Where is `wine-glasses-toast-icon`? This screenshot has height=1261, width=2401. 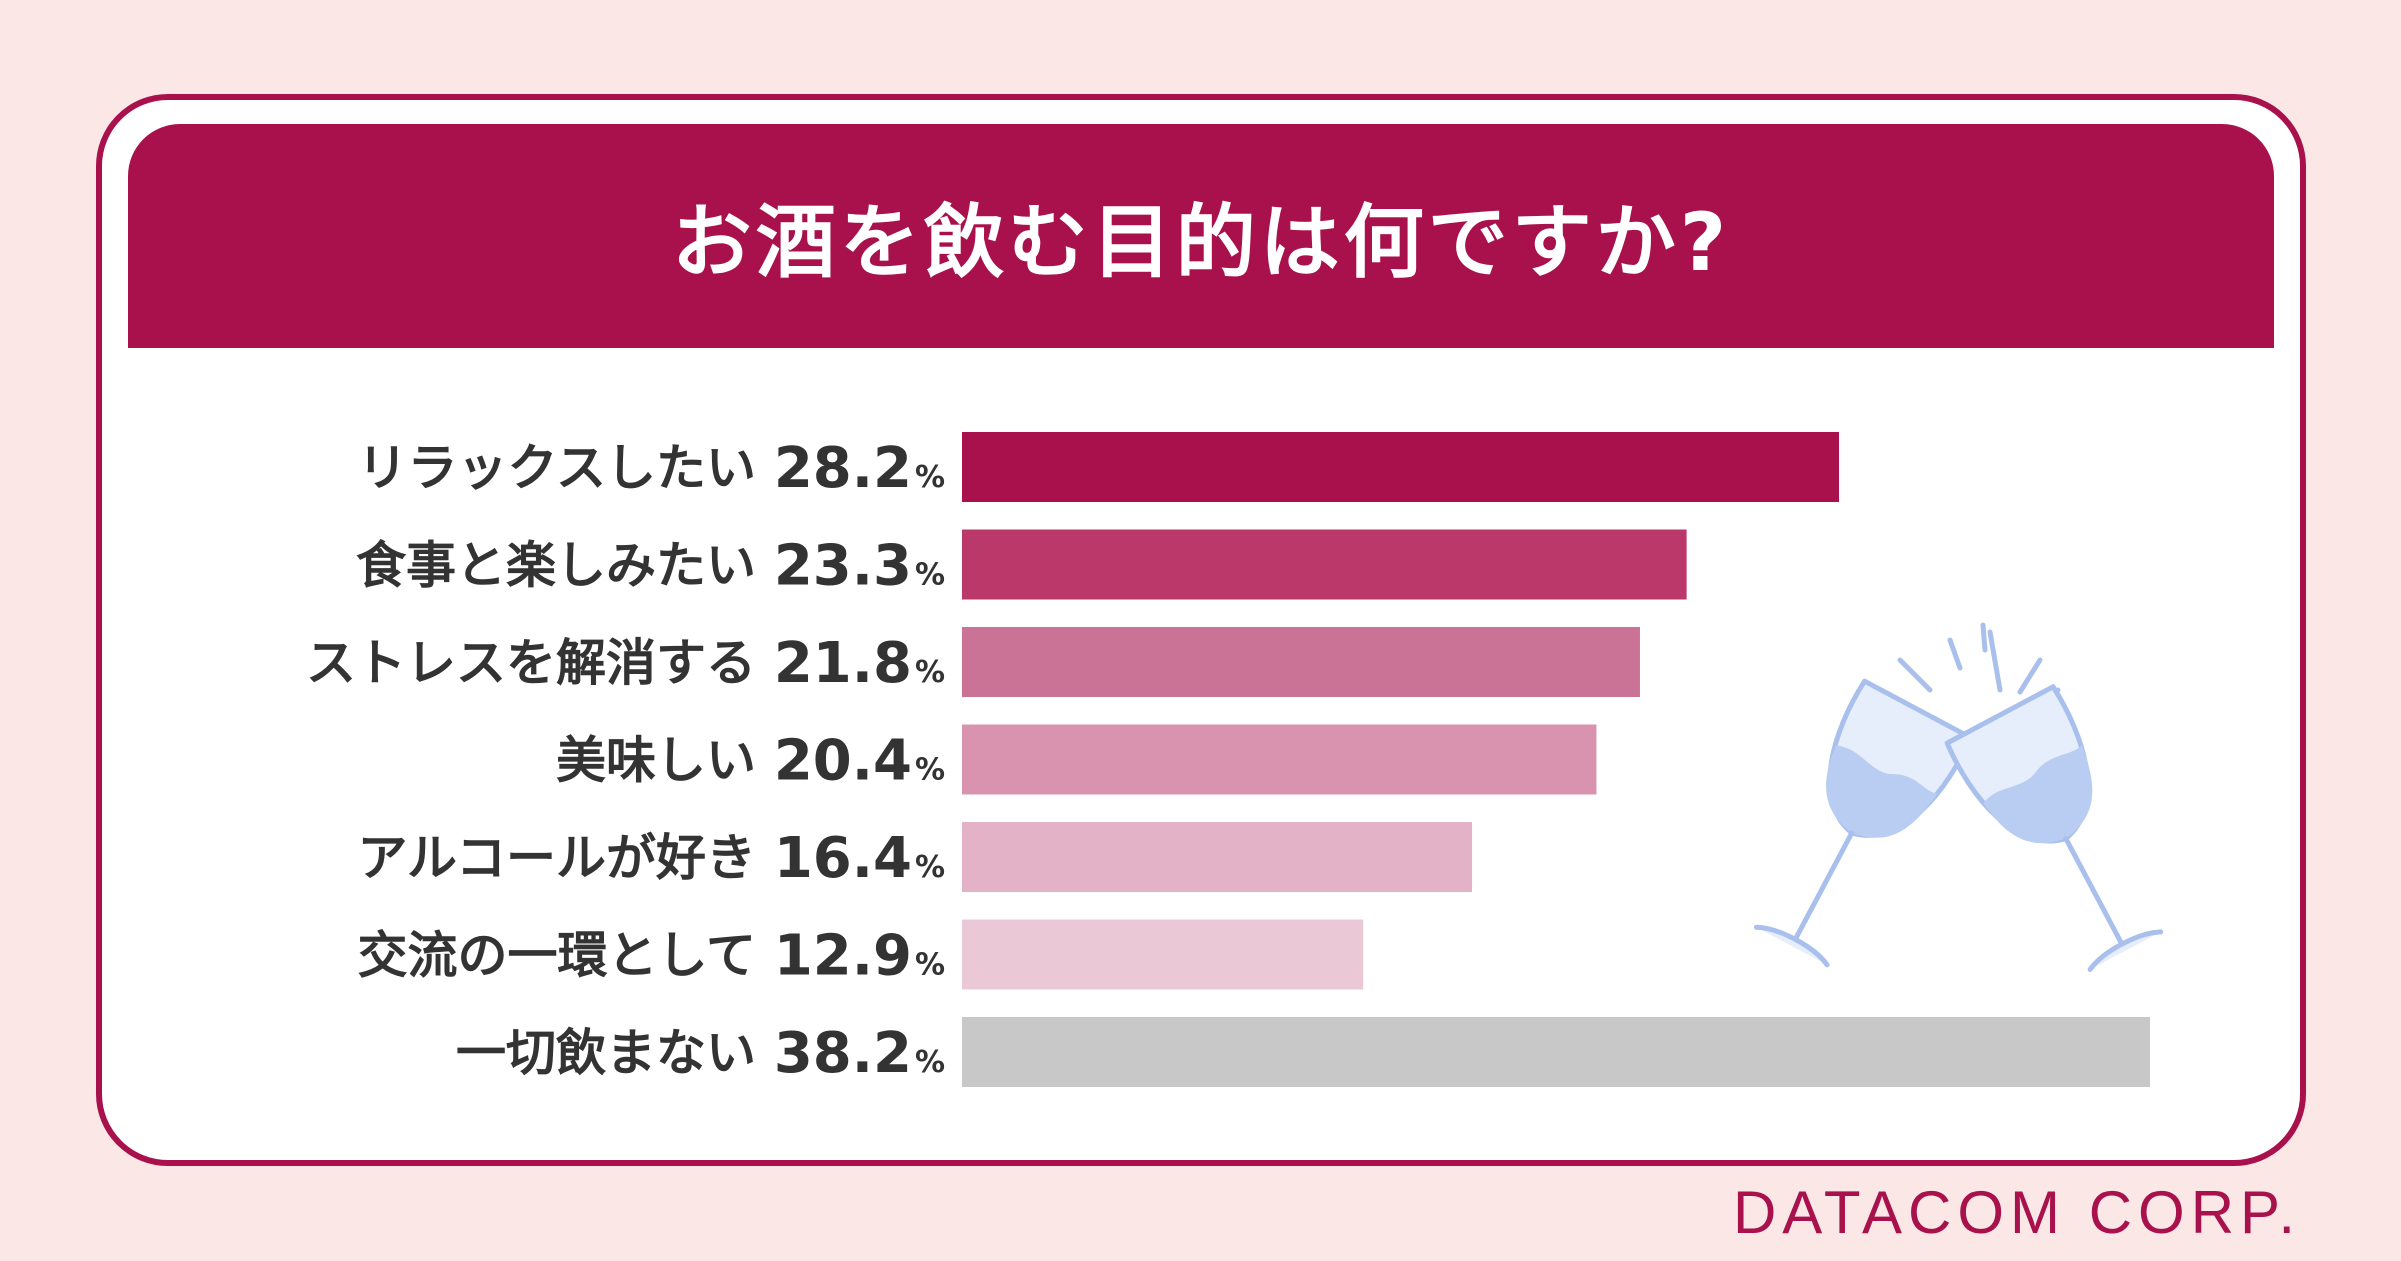 wine-glasses-toast-icon is located at coordinates (1958, 797).